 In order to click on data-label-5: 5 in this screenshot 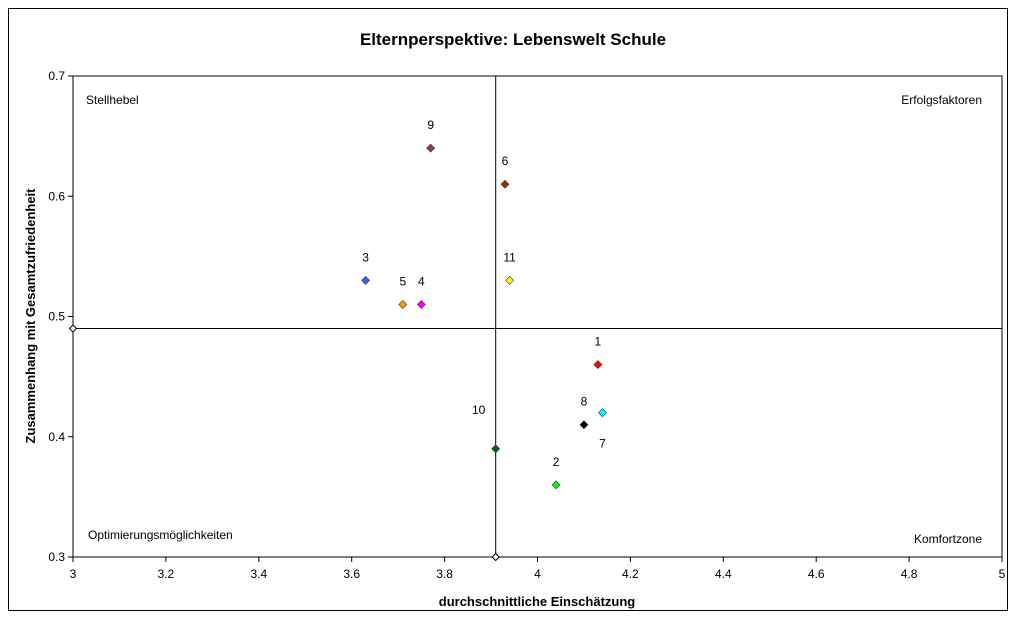, I will do `click(402, 281)`.